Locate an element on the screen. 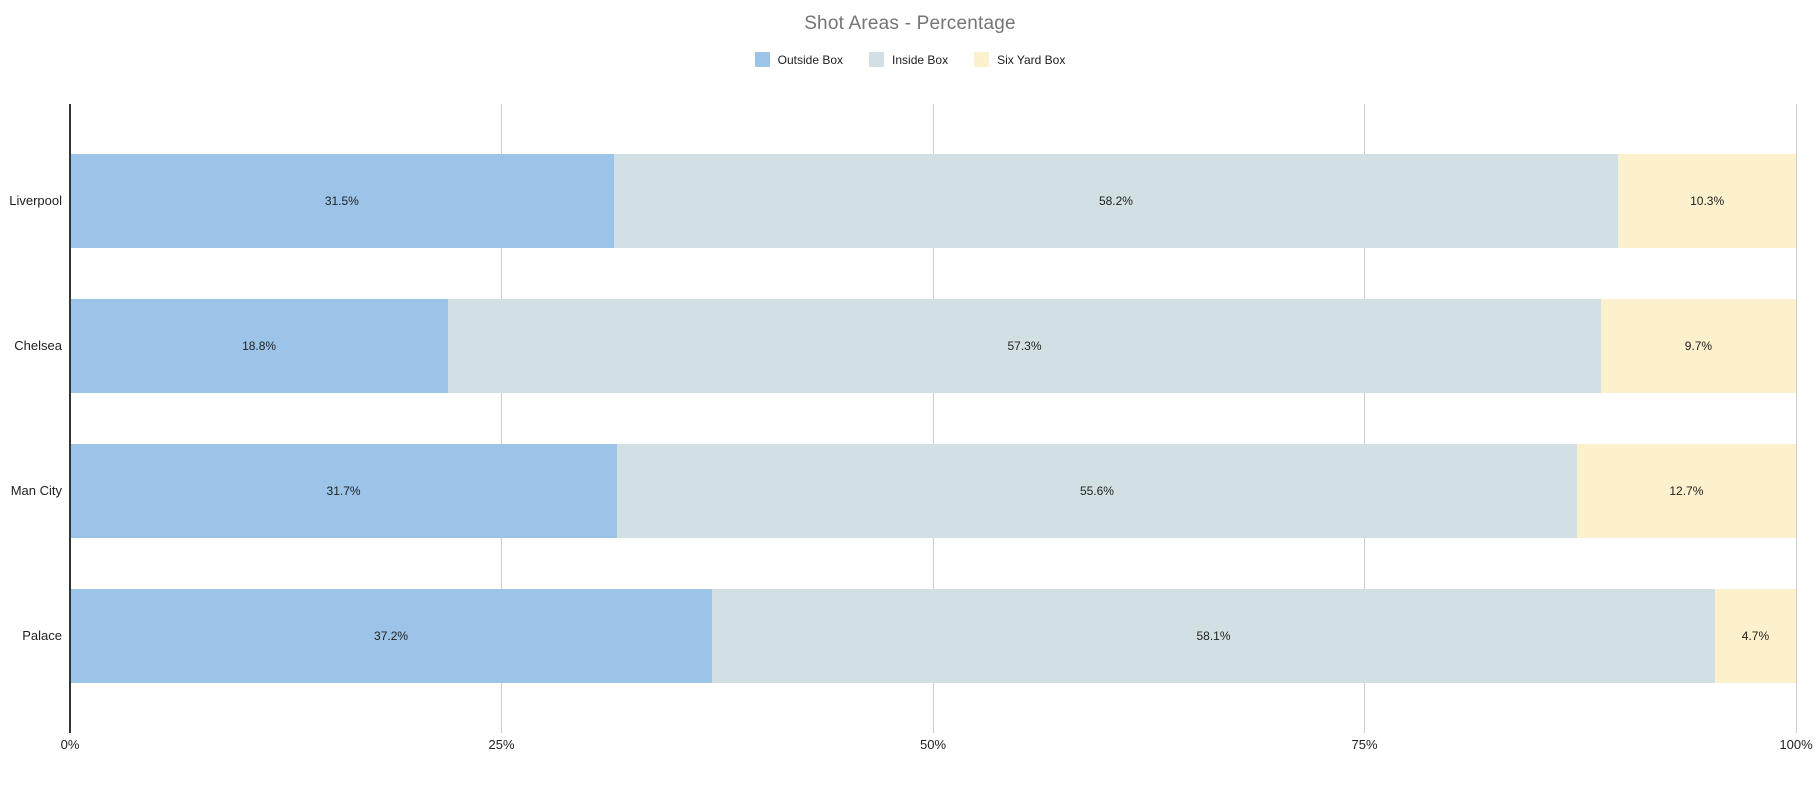 The image size is (1820, 785). bar-segment-six-yard-box: 10.3% is located at coordinates (1707, 201).